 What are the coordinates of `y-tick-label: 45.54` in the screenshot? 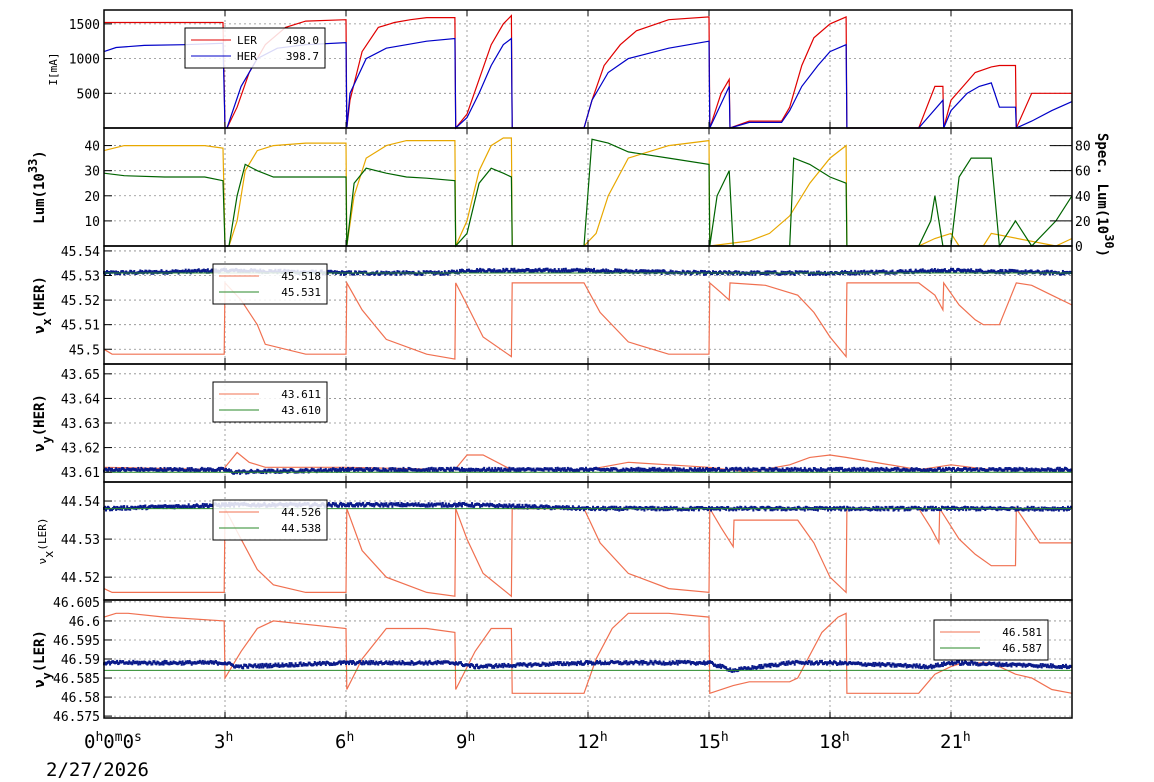 It's located at (80, 252).